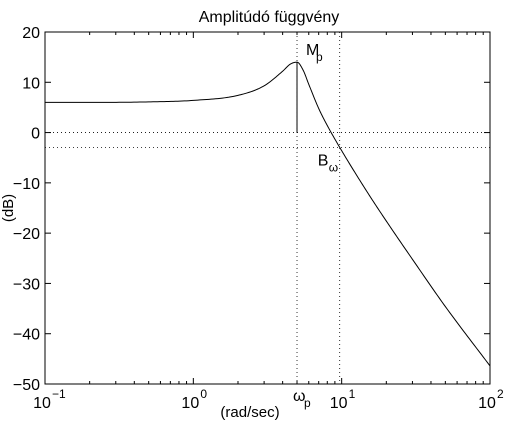  What do you see at coordinates (35, 134) in the screenshot?
I see `y-tick-label-2: 0` at bounding box center [35, 134].